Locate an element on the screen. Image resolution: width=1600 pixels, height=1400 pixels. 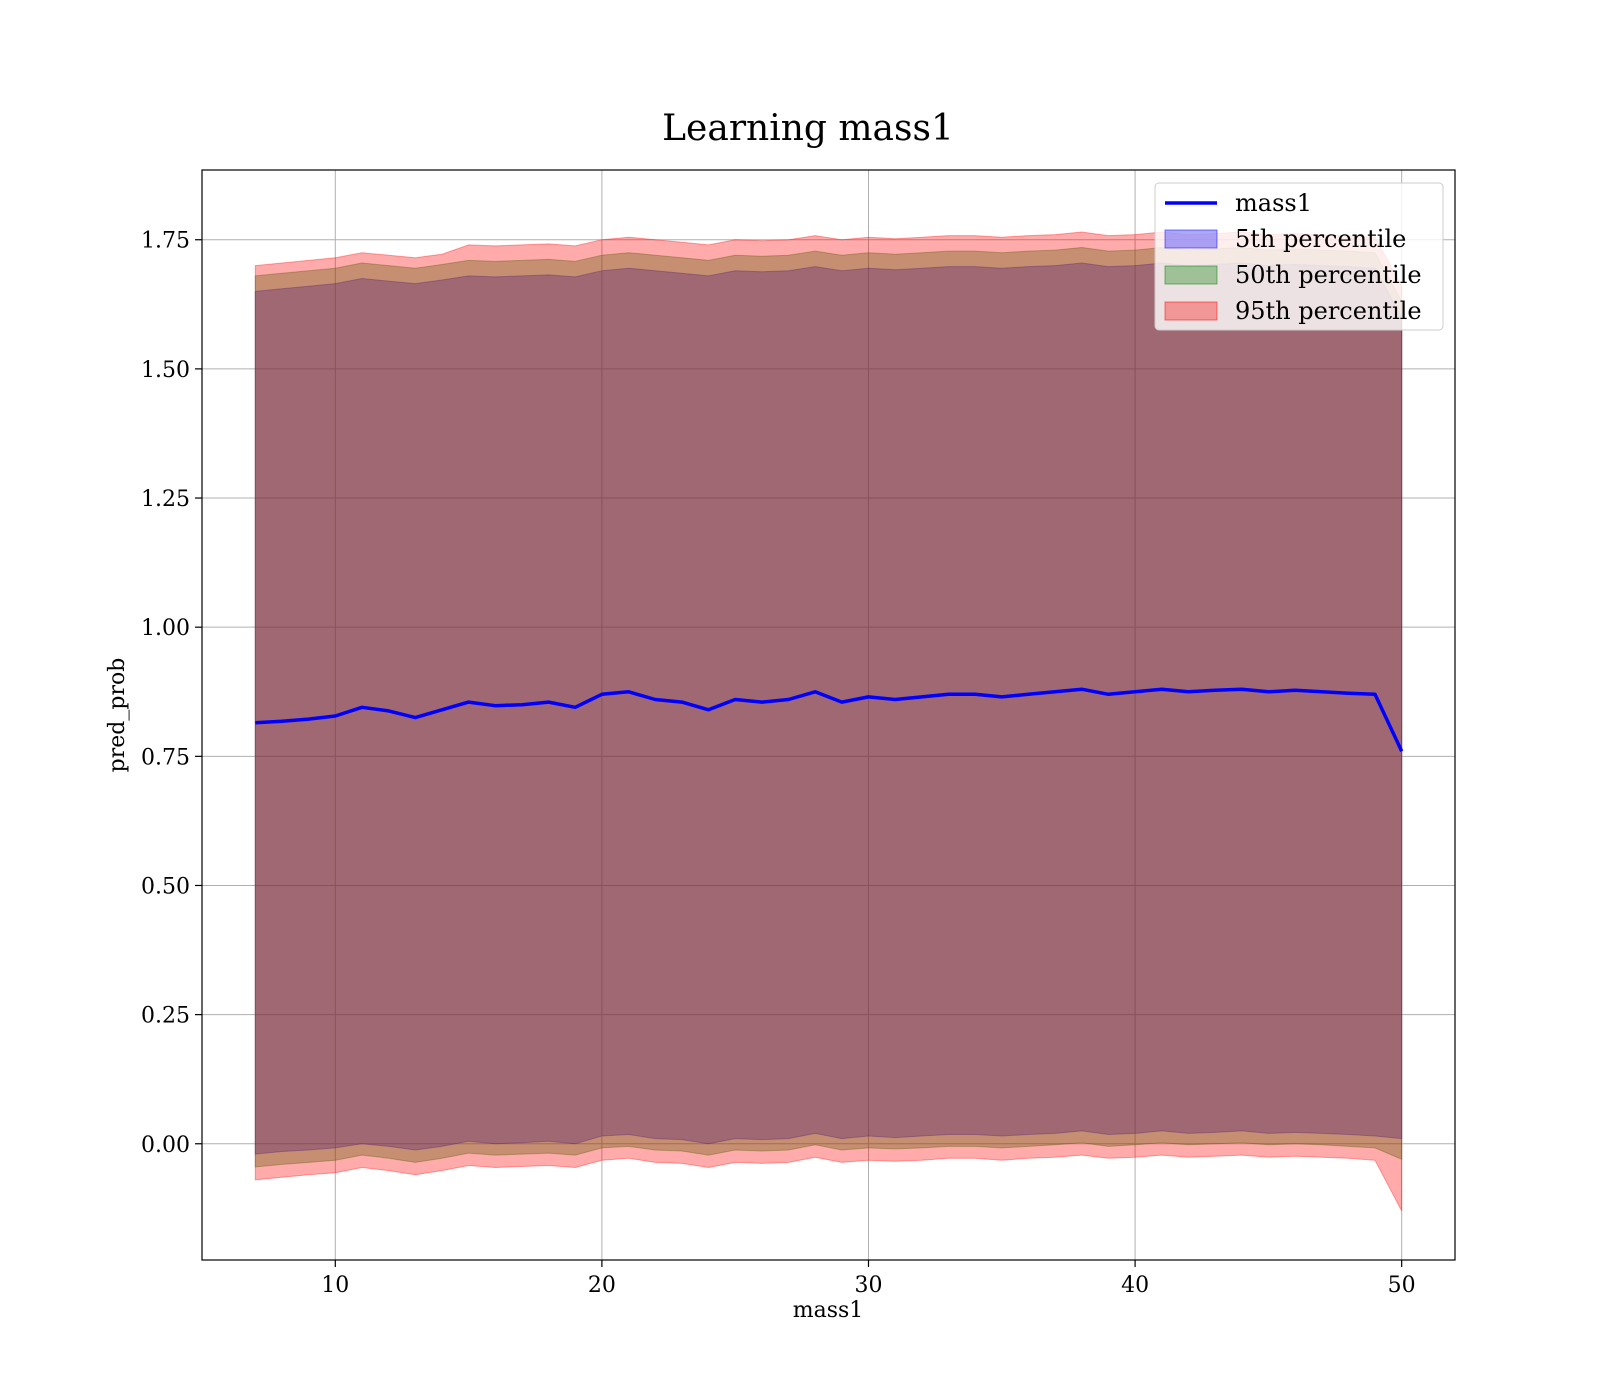
series-lines is located at coordinates (829, 719).